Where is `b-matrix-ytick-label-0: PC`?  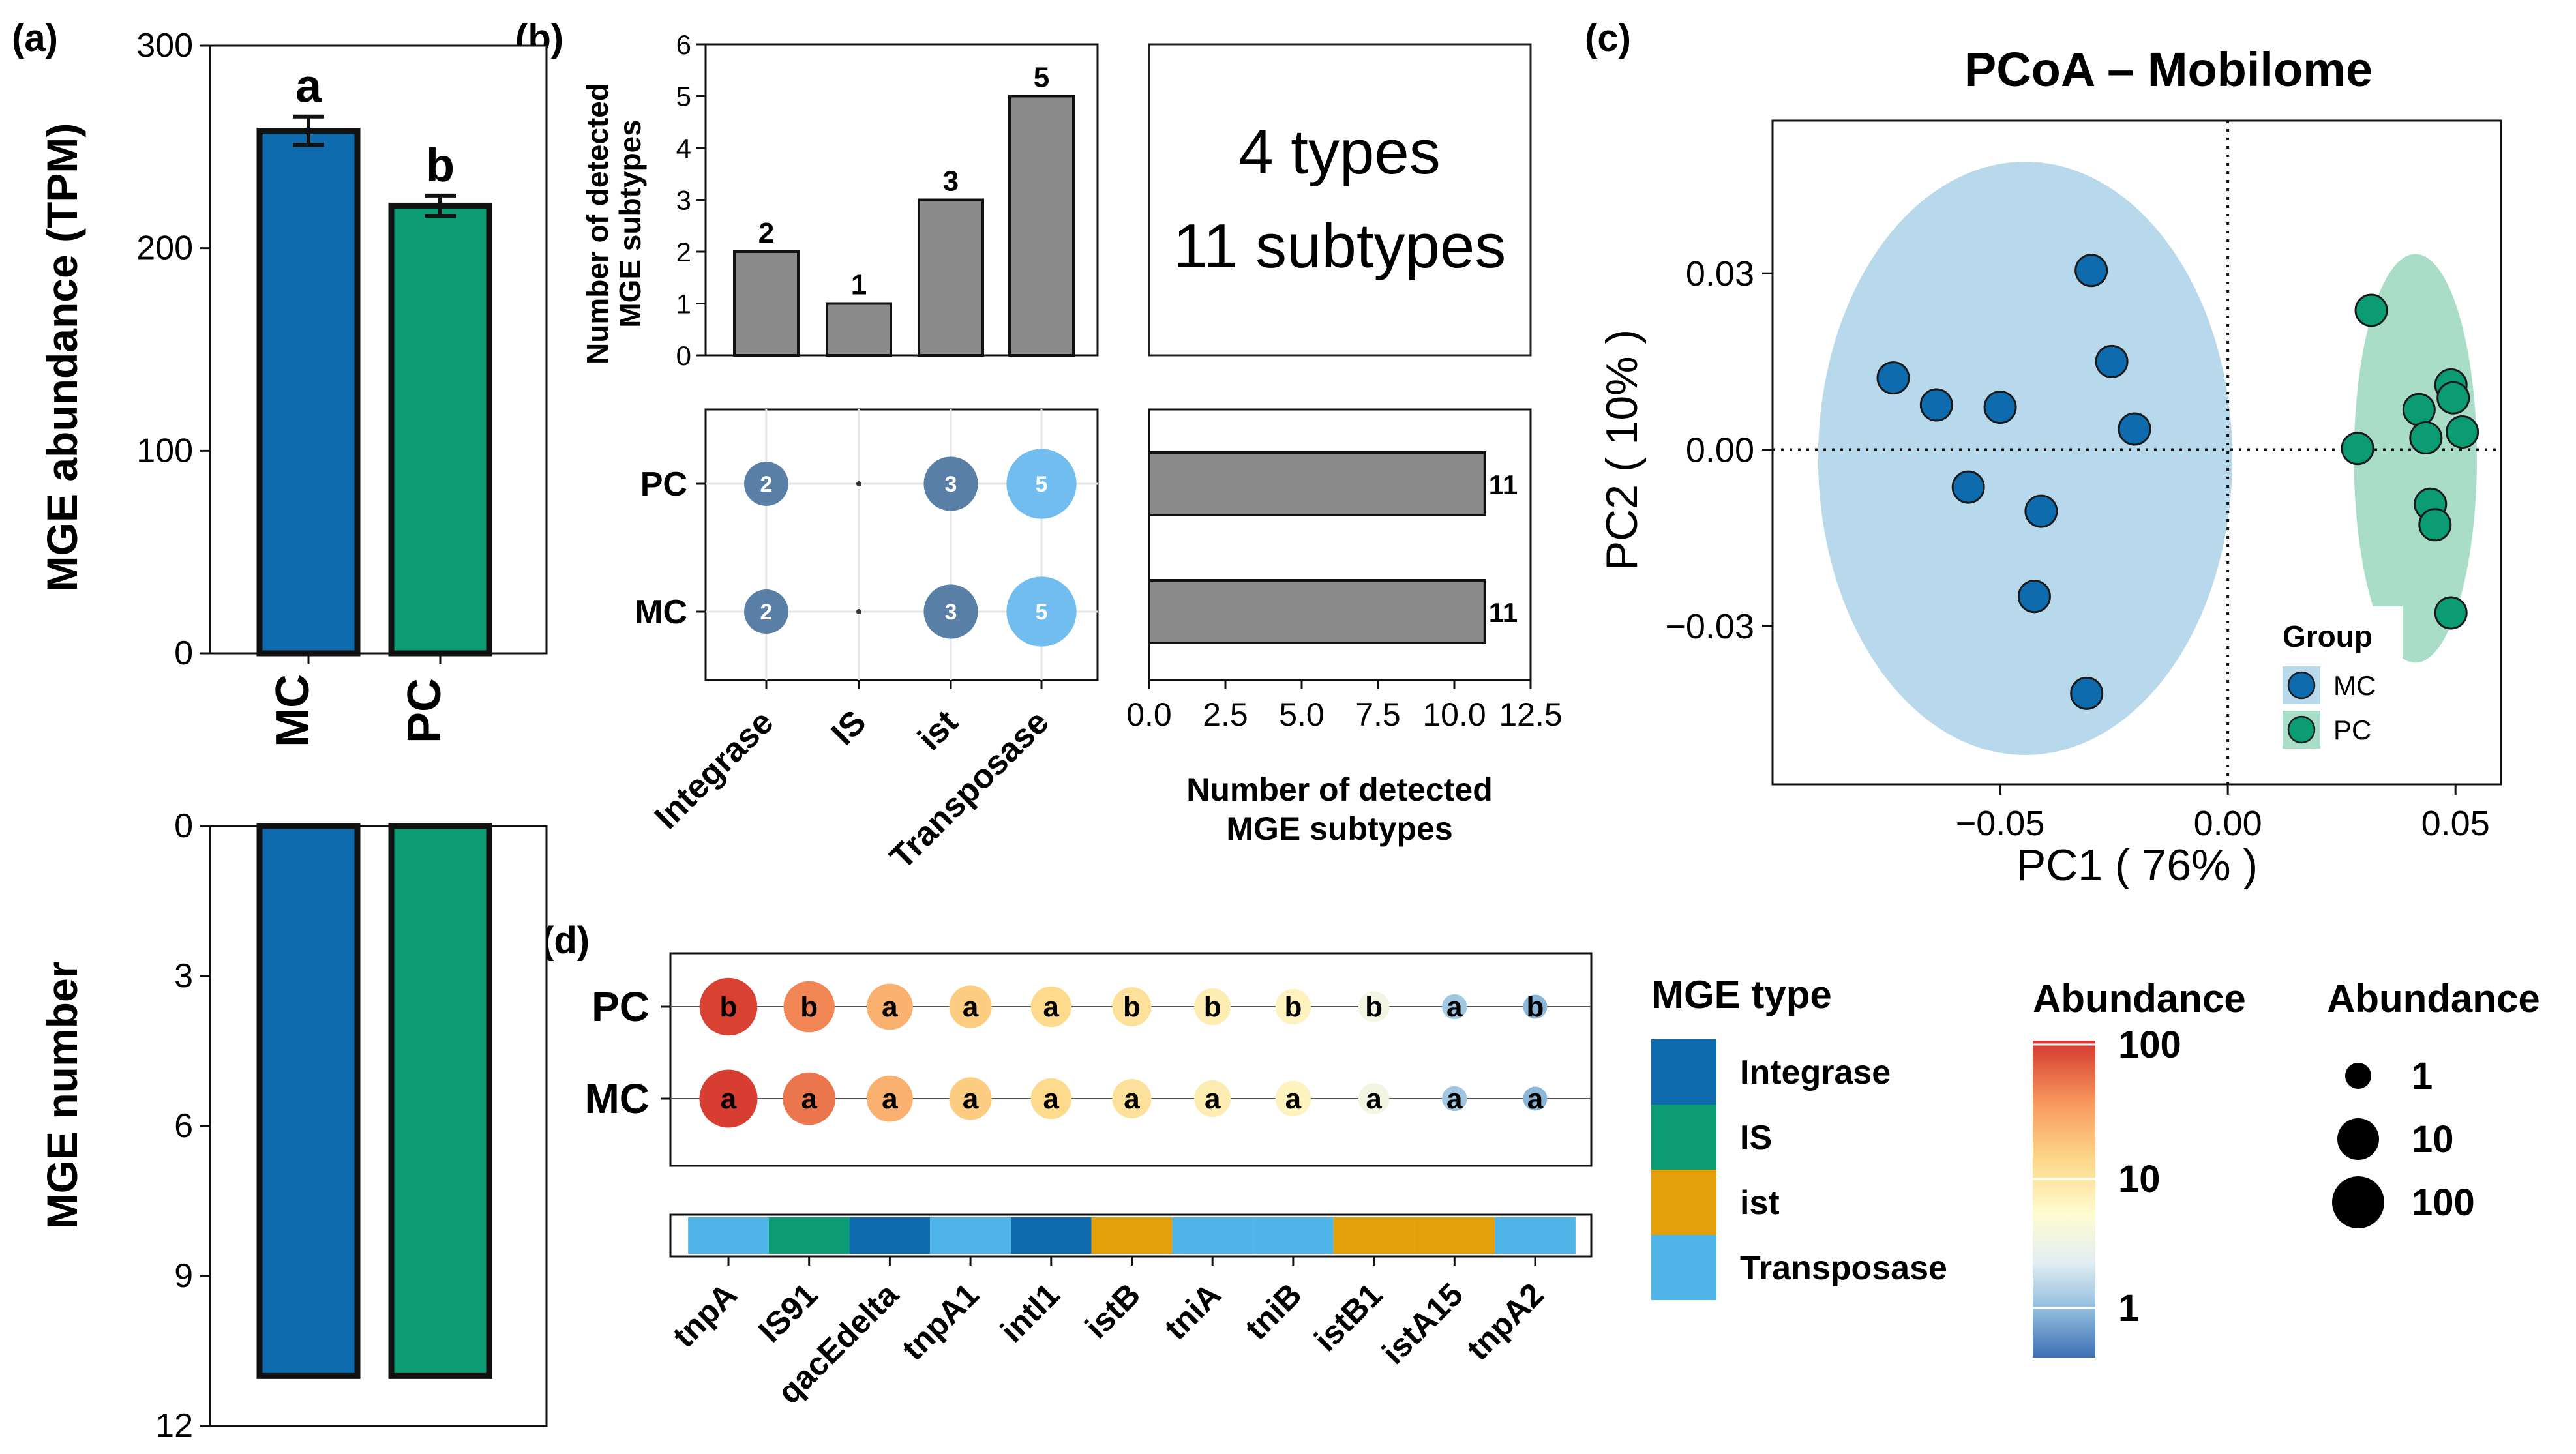 b-matrix-ytick-label-0: PC is located at coordinates (663, 484).